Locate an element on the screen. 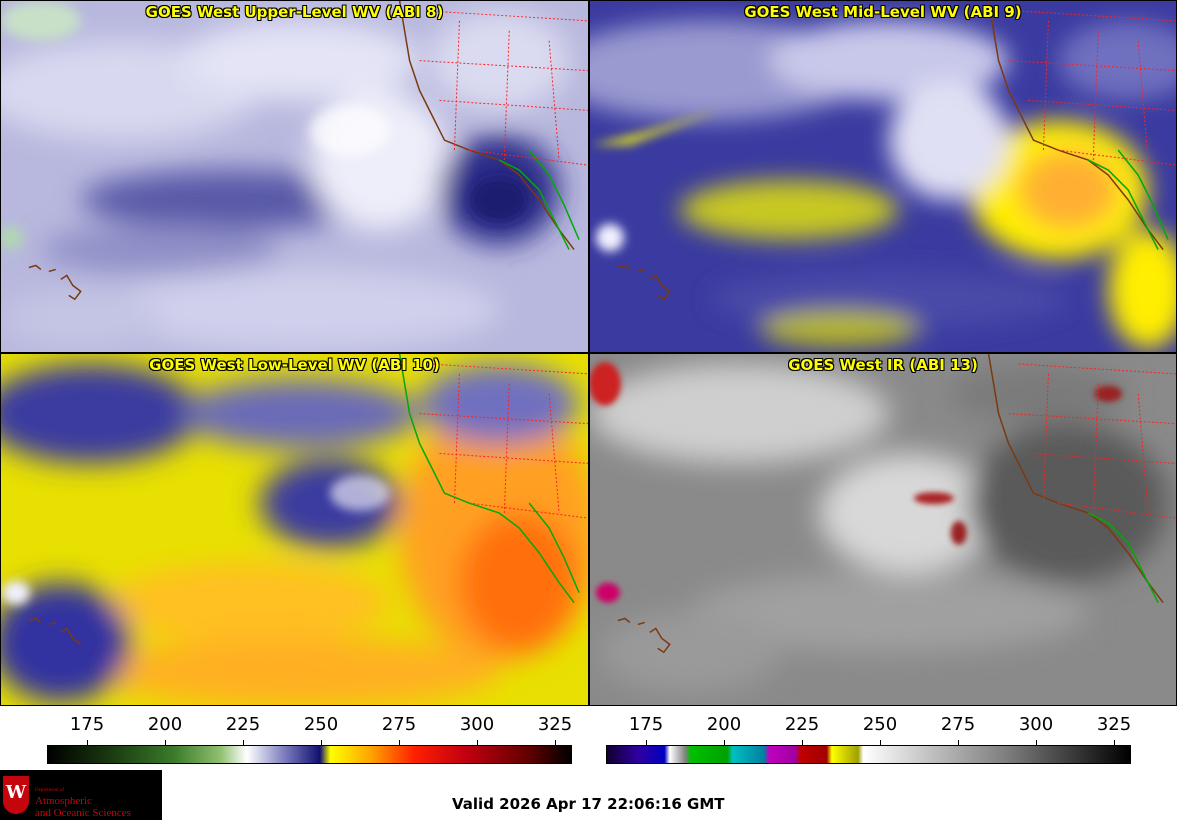 The width and height of the screenshot is (1177, 820). wv-tick-label: 200 is located at coordinates (165, 724).